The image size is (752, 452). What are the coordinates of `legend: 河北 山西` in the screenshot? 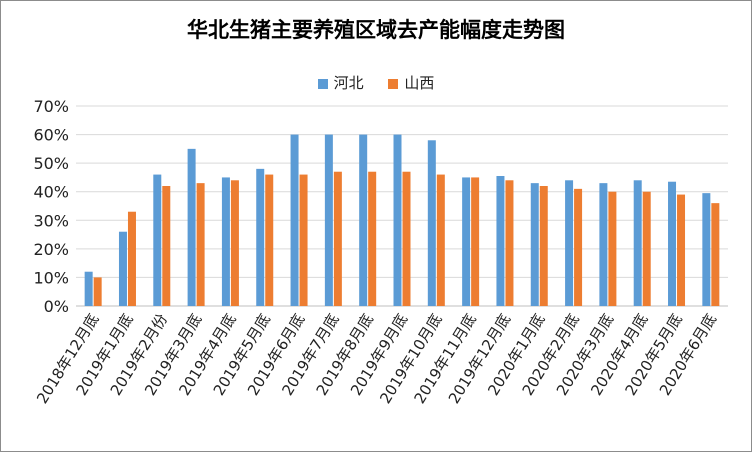 It's located at (376, 82).